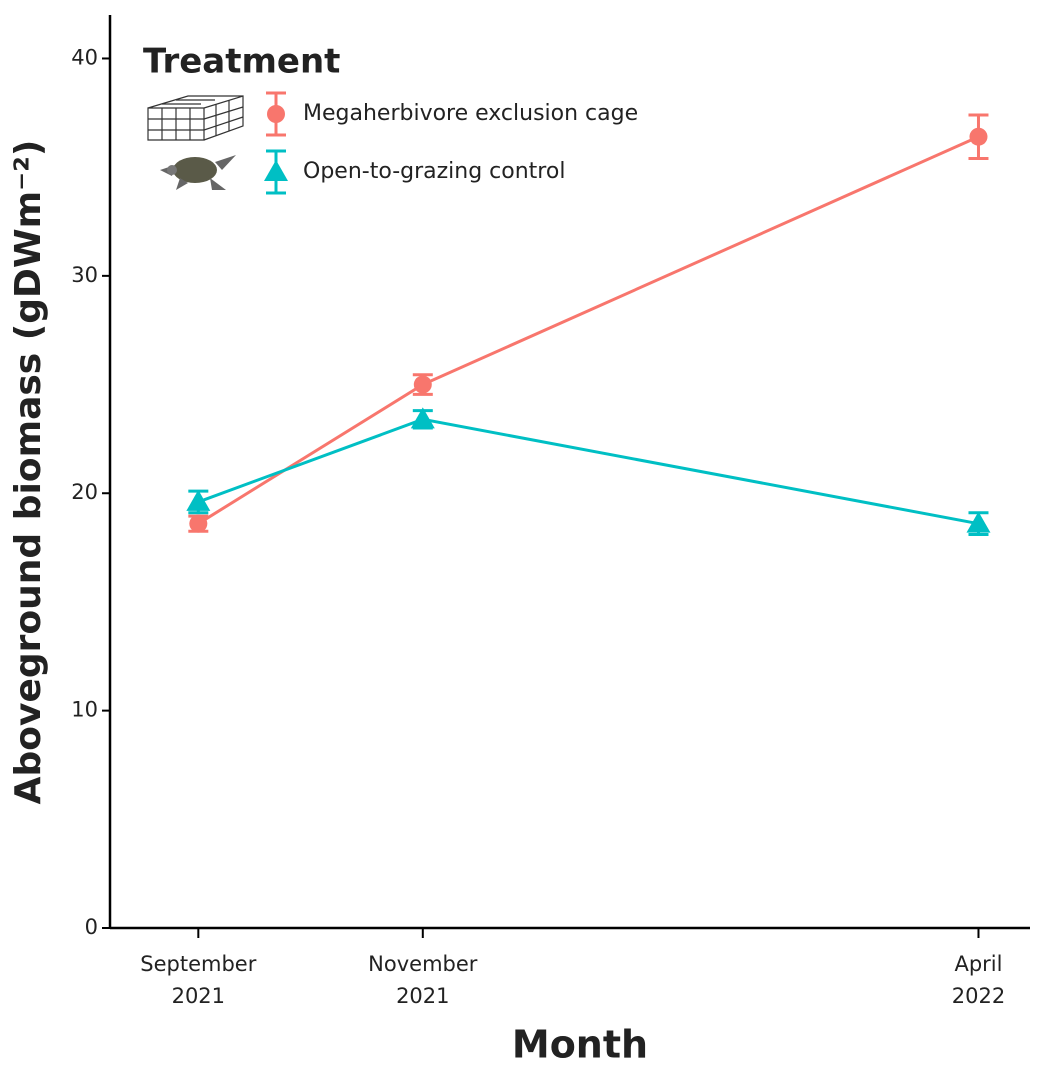 This screenshot has height=1066, width=1043. What do you see at coordinates (470, 113) in the screenshot?
I see `legend-label: Megaherbivore exclusion cage` at bounding box center [470, 113].